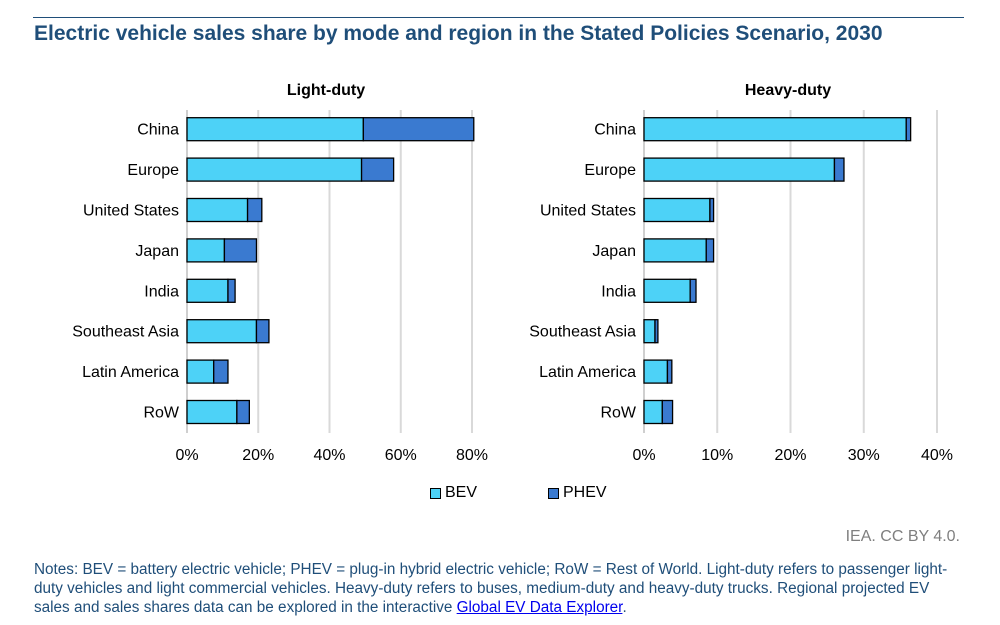  What do you see at coordinates (775, 129) in the screenshot?
I see `bar-heavy-duty-china-bev` at bounding box center [775, 129].